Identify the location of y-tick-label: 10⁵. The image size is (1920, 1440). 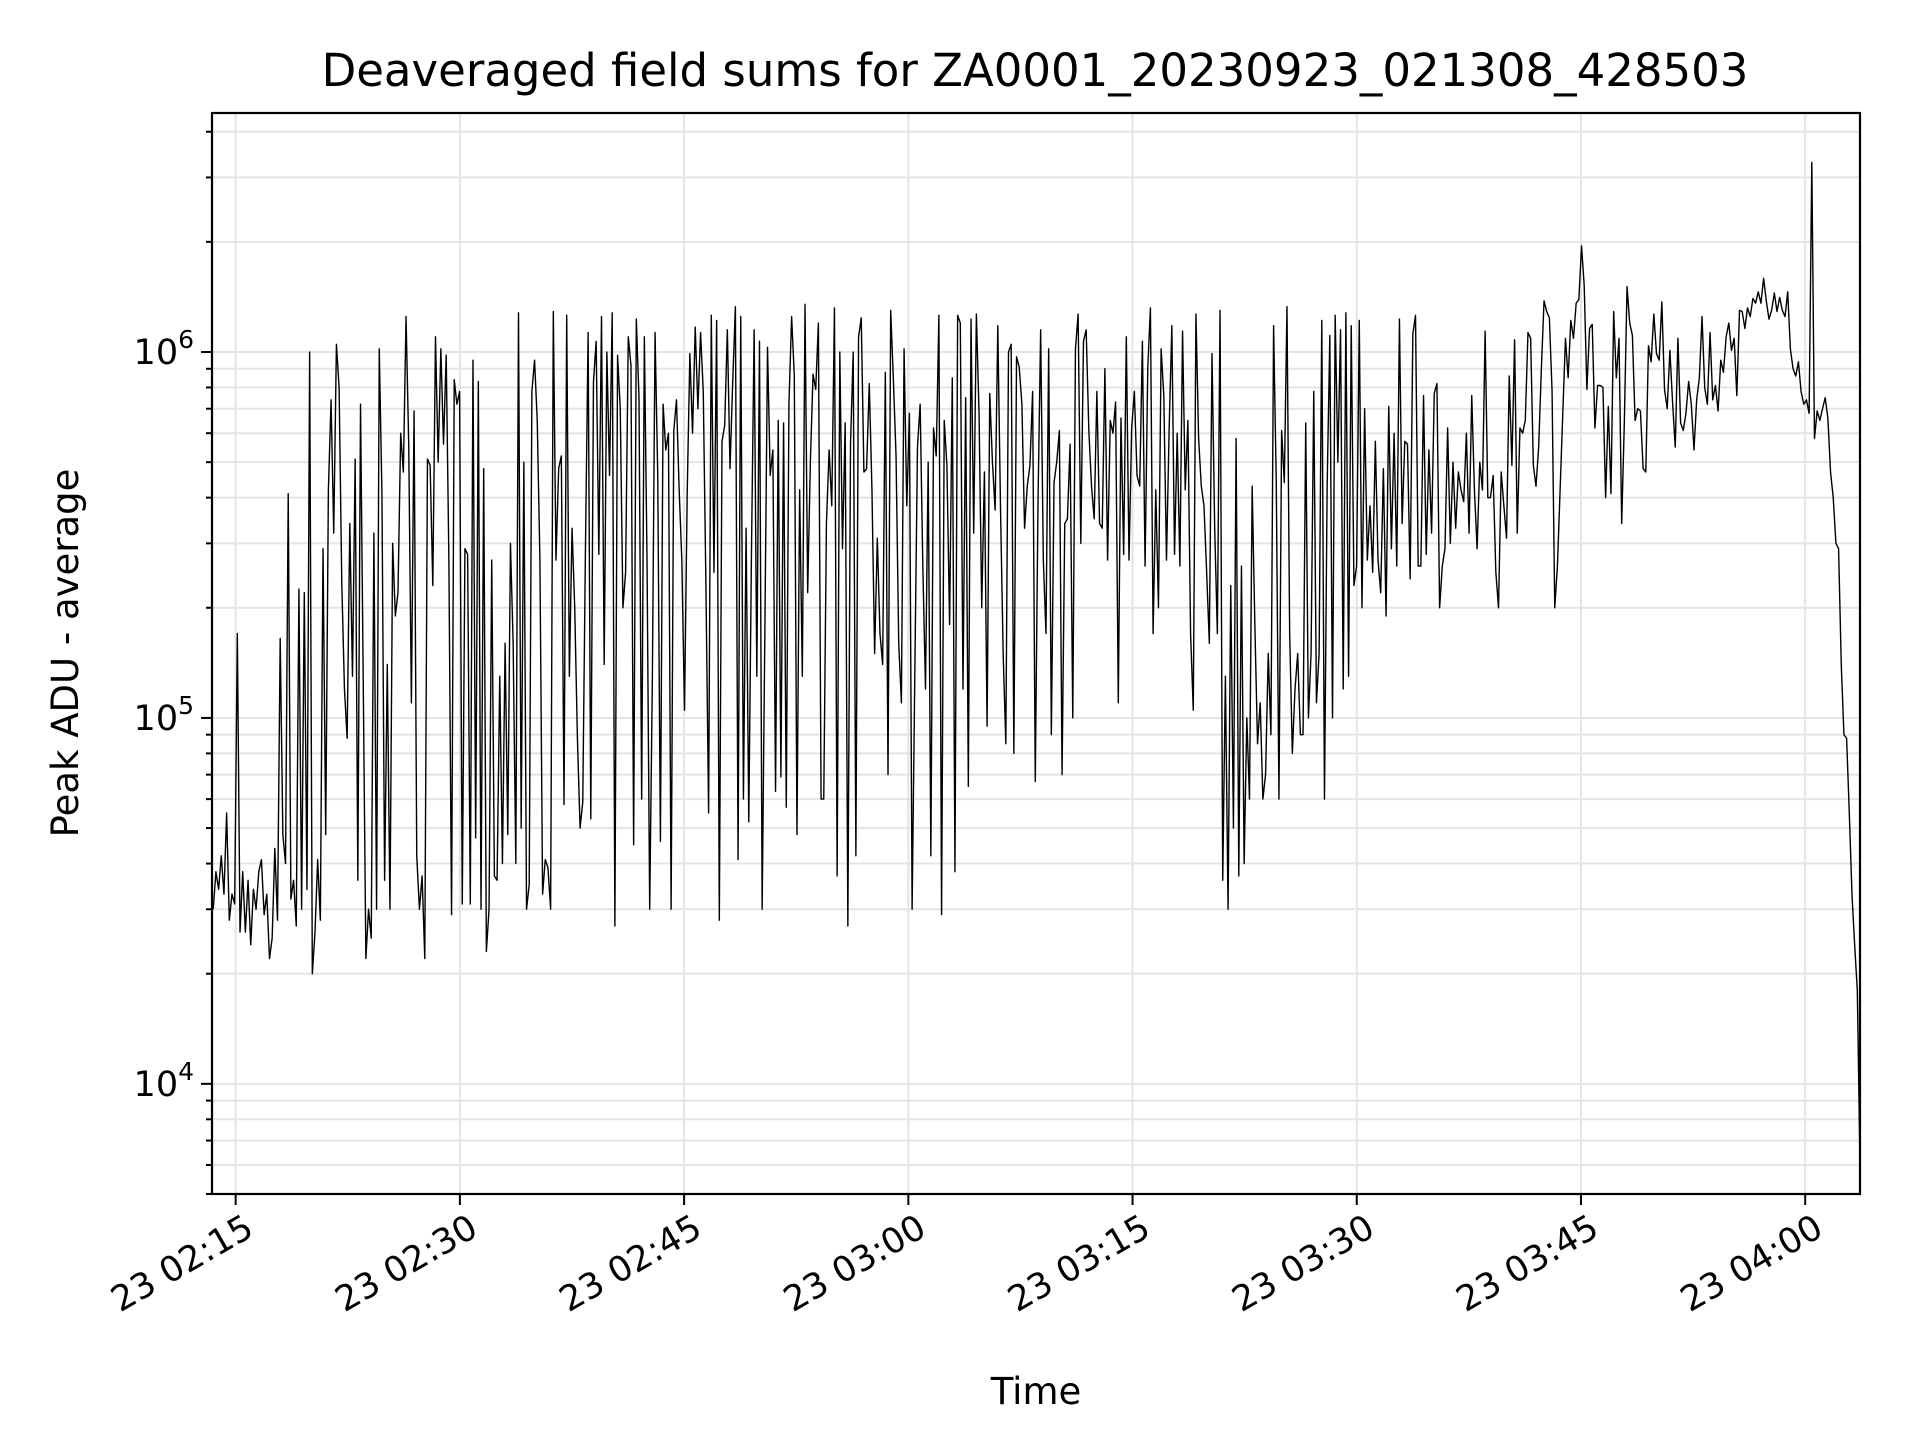
(164, 715).